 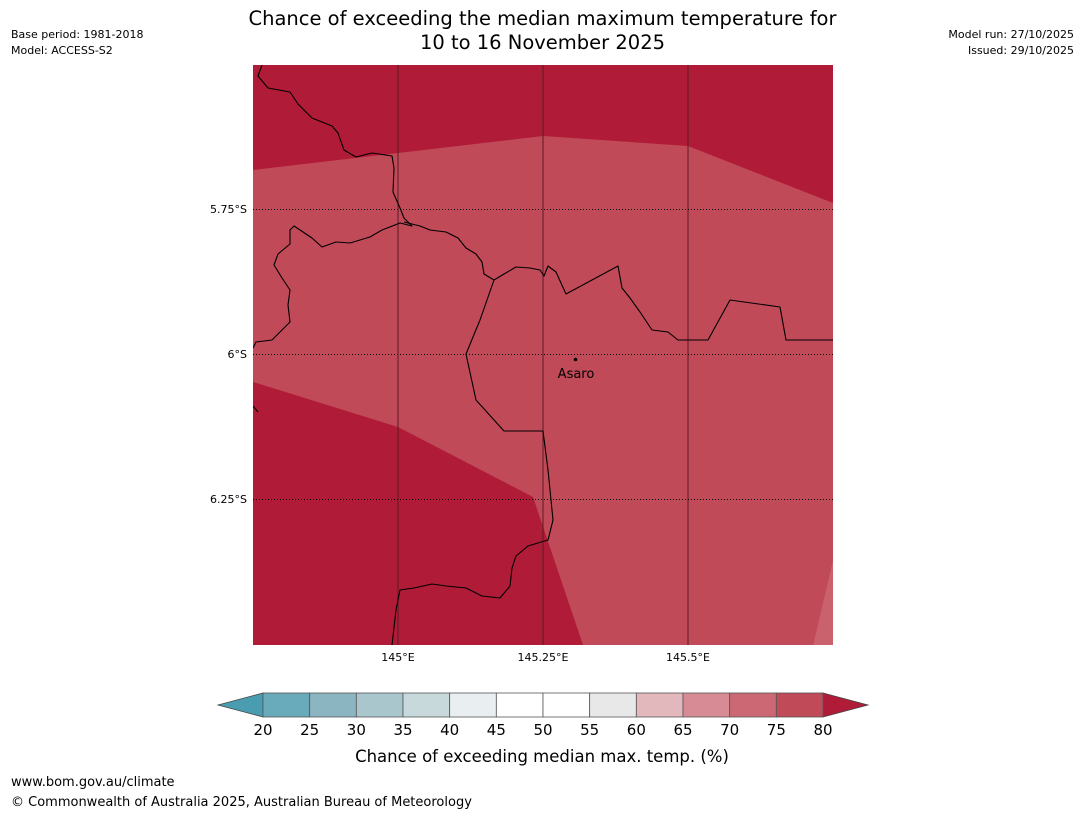 I want to click on lon-label-145-5: 145.5°E, so click(x=688, y=657).